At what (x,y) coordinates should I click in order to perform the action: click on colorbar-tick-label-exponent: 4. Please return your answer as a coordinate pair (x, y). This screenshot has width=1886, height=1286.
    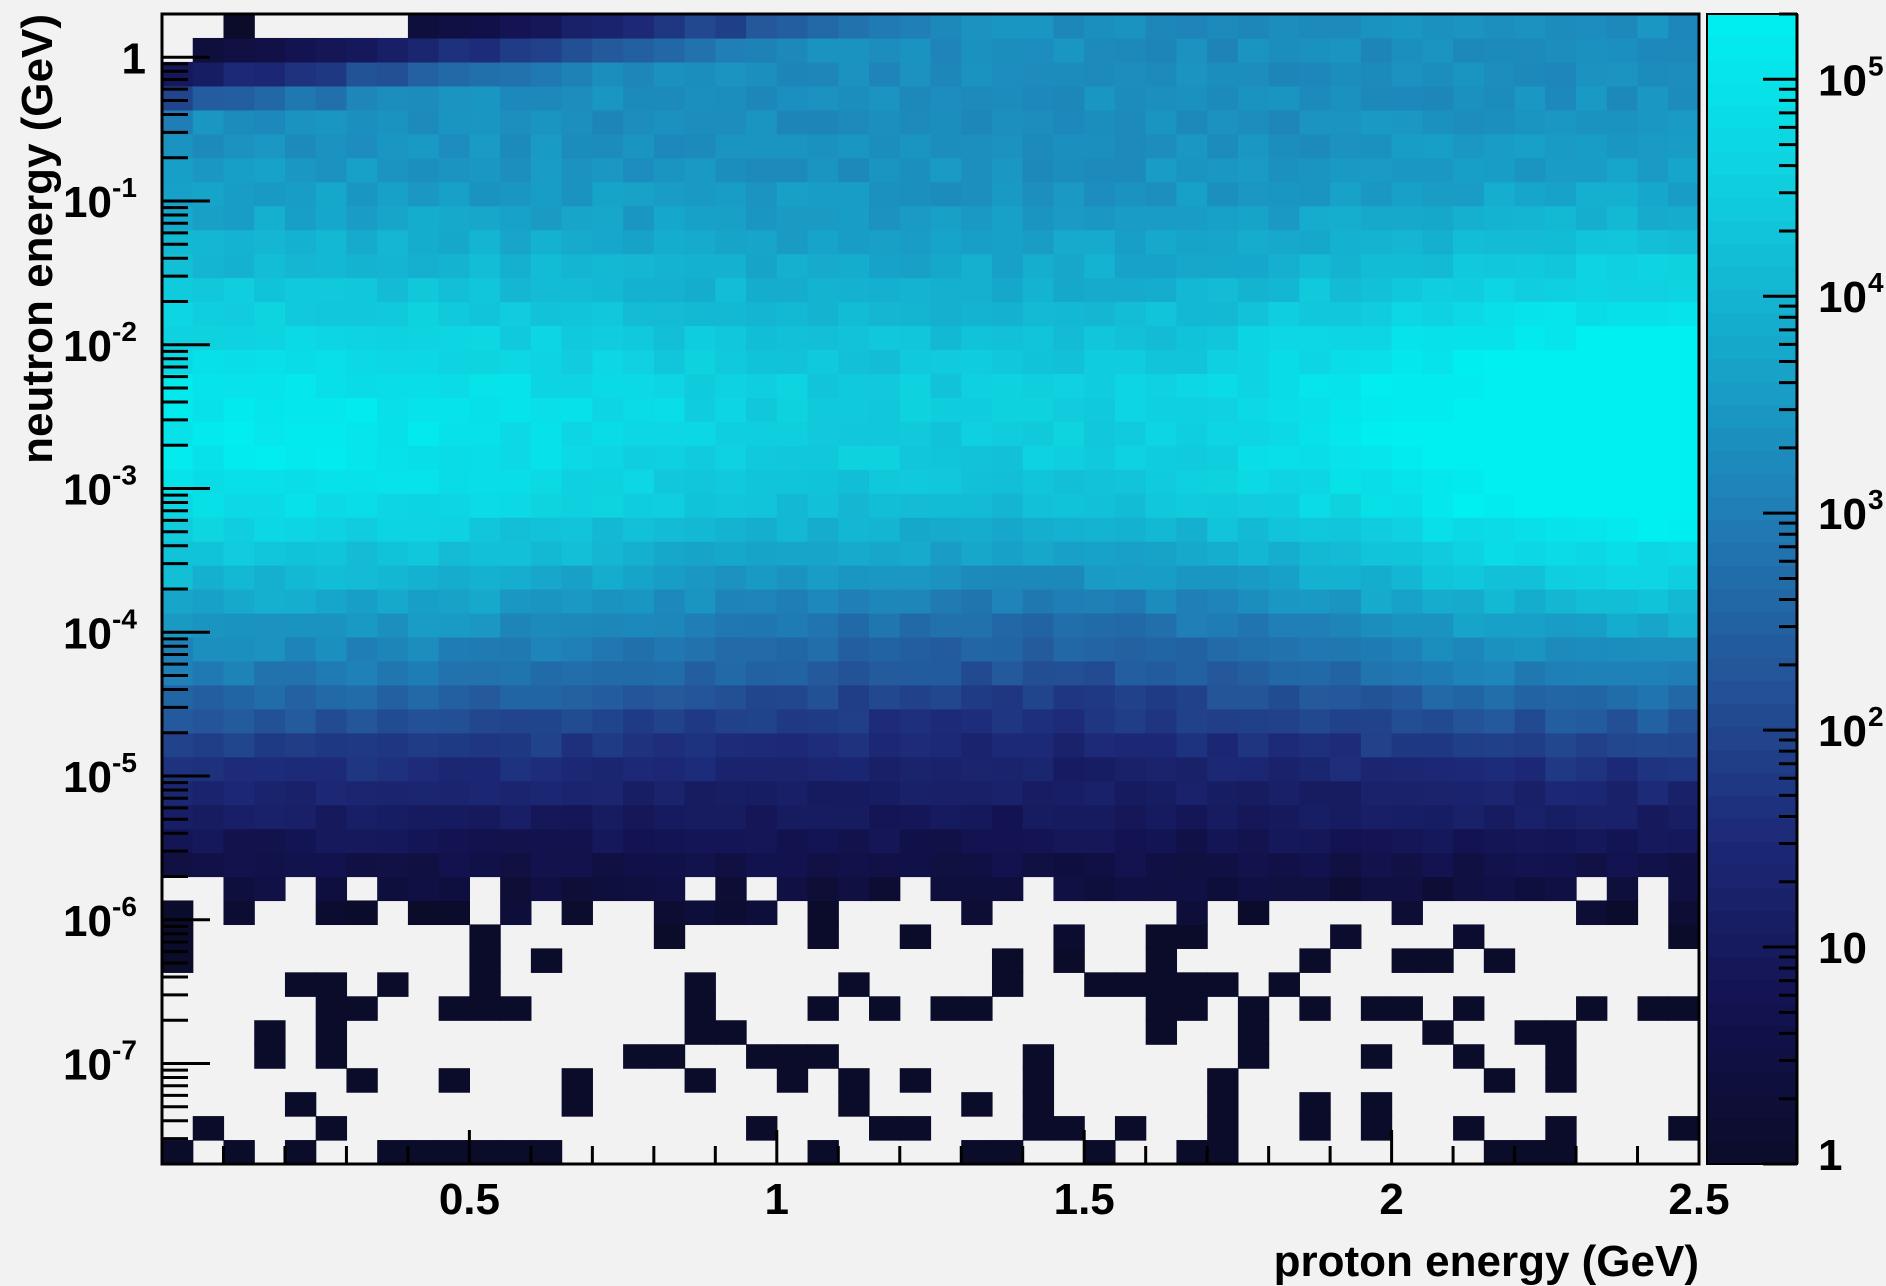
    Looking at the image, I should click on (1876, 282).